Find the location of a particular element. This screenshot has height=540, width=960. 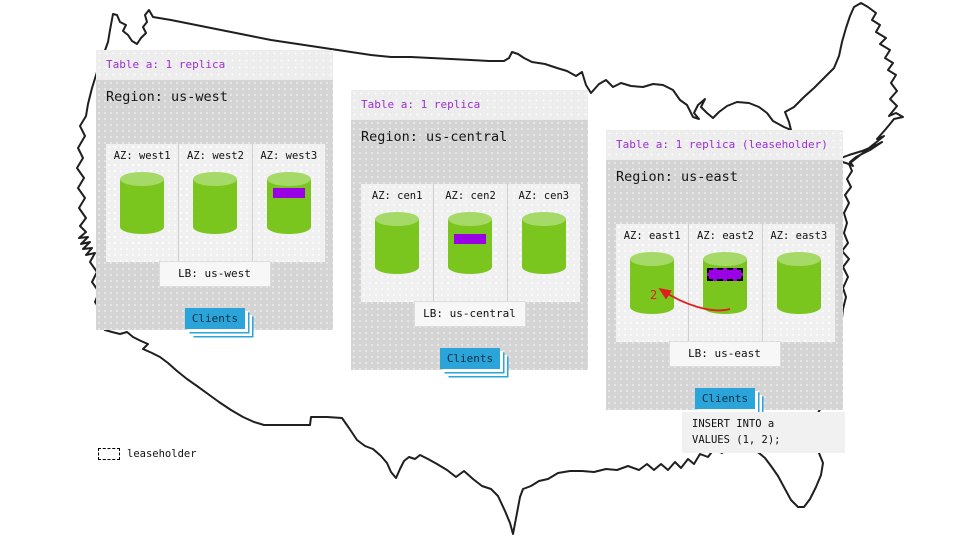

az-cell-east3: AZ: east3 is located at coordinates (799, 283).